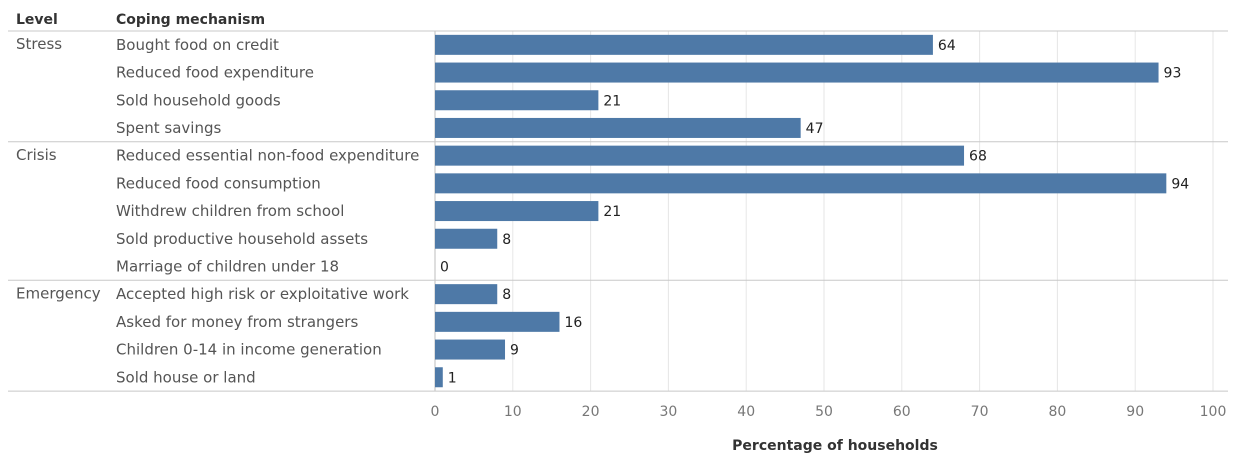 This screenshot has width=1233, height=453. What do you see at coordinates (947, 46) in the screenshot?
I see `value-label: 64` at bounding box center [947, 46].